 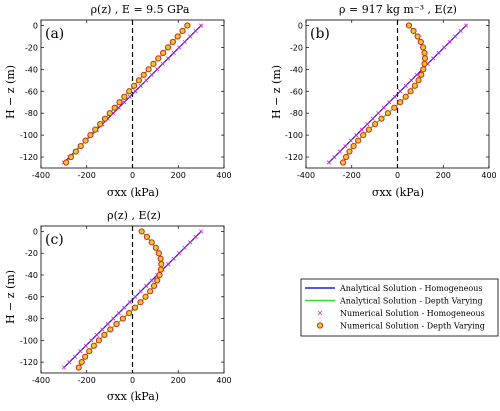 What do you see at coordinates (443, 175) in the screenshot?
I see `panel-b-xtick-label: 200` at bounding box center [443, 175].